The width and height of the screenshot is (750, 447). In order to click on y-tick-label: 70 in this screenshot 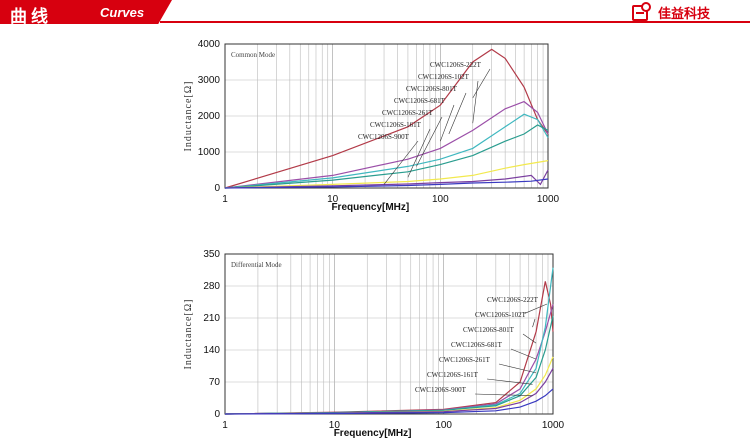, I will do `click(215, 382)`.